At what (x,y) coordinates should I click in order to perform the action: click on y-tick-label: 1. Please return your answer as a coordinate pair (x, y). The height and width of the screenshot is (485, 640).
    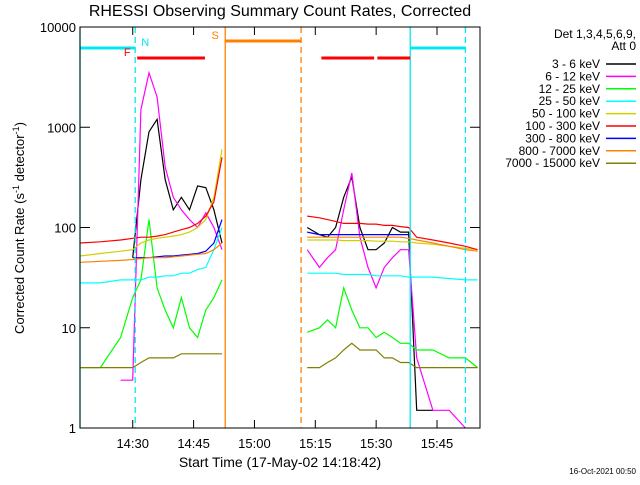
    Looking at the image, I should click on (72, 428).